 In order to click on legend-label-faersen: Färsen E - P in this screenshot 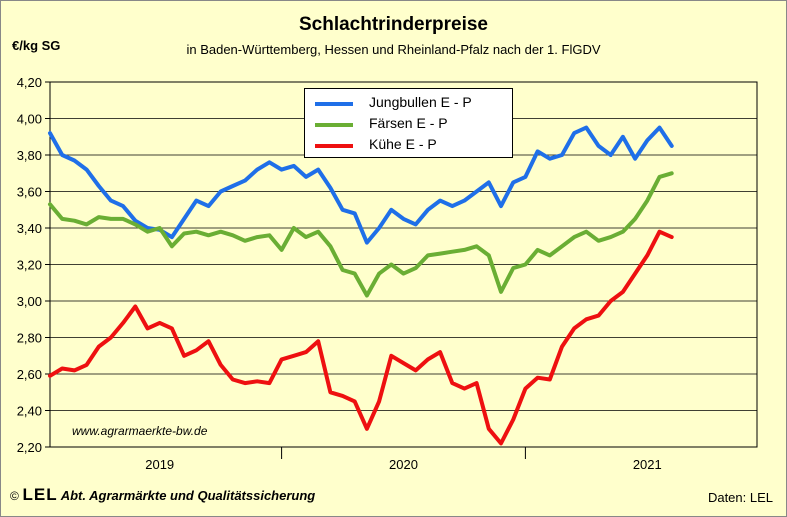, I will do `click(408, 123)`.